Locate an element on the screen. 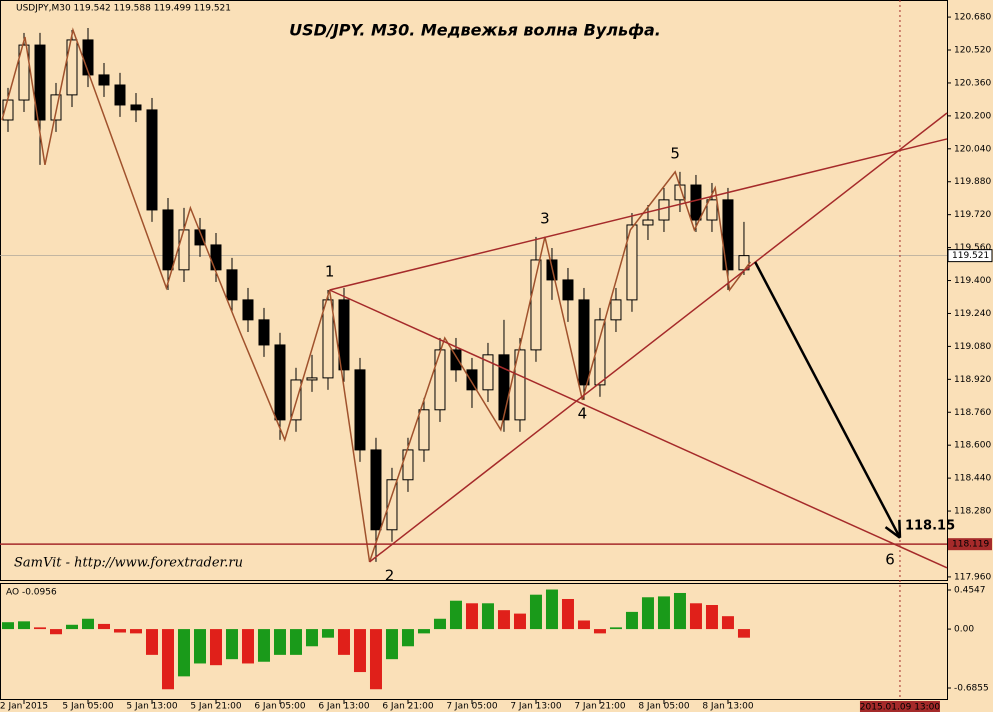  time-marker-box is located at coordinates (899, 706).